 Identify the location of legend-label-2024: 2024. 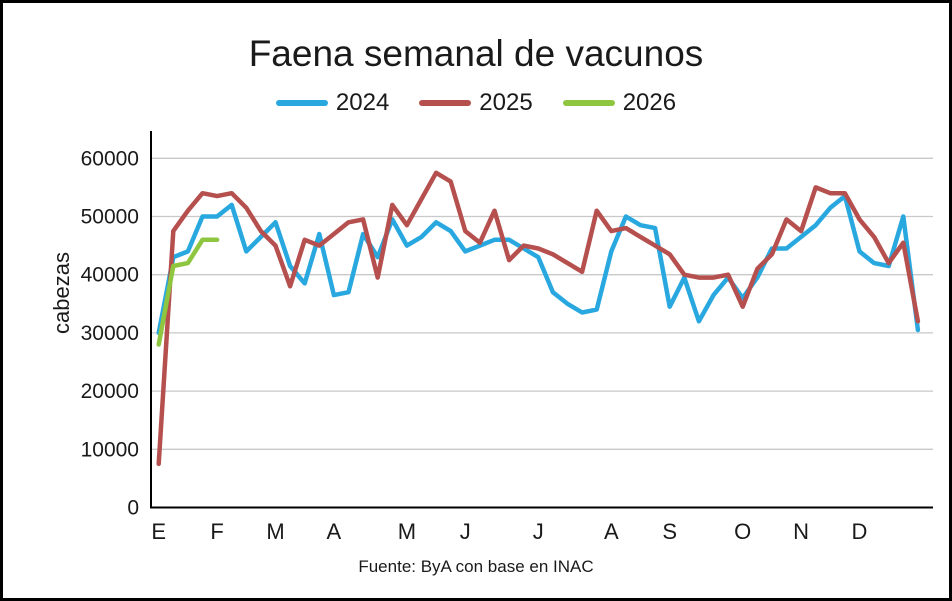
(362, 102).